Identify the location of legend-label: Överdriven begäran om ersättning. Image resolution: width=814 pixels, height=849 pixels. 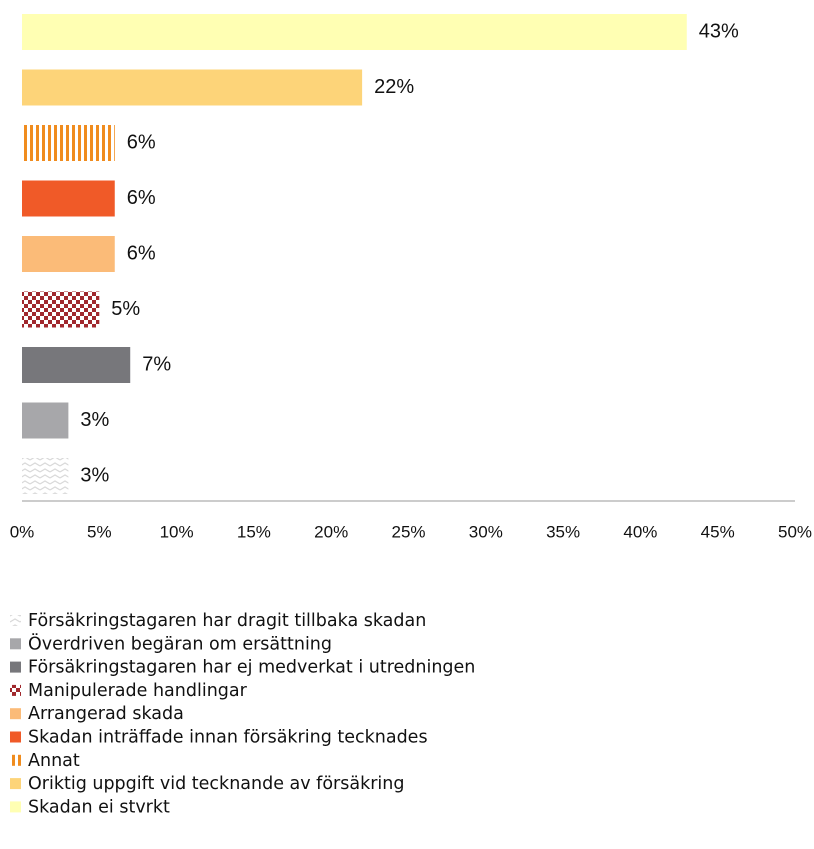
(180, 643).